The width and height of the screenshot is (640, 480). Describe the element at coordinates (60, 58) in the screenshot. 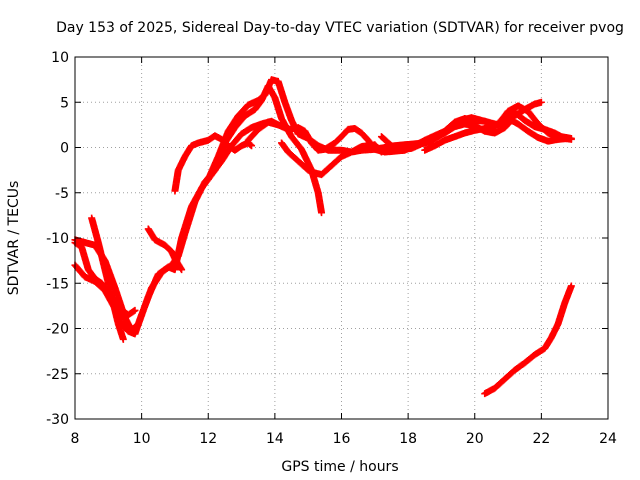

I see `y-tick-label: 10` at that location.